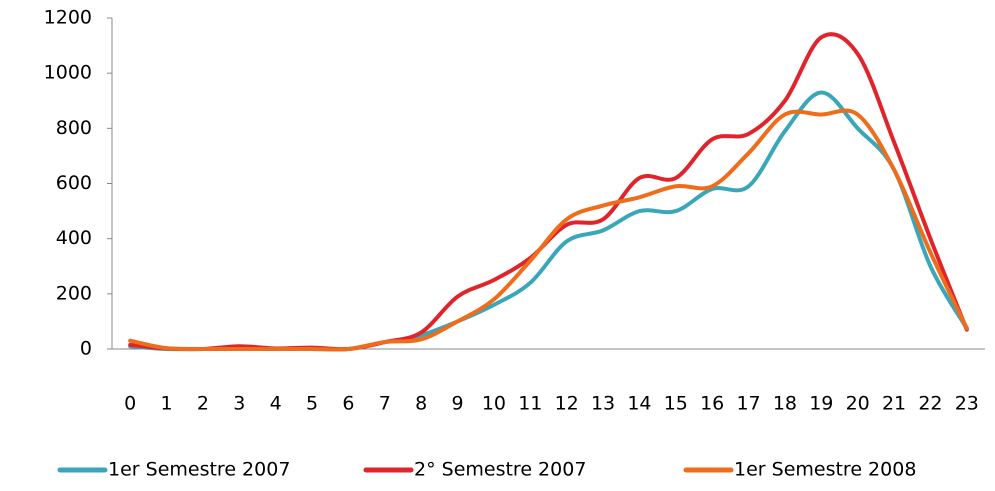 The width and height of the screenshot is (995, 491). What do you see at coordinates (203, 404) in the screenshot?
I see `x-tick-label: 2` at bounding box center [203, 404].